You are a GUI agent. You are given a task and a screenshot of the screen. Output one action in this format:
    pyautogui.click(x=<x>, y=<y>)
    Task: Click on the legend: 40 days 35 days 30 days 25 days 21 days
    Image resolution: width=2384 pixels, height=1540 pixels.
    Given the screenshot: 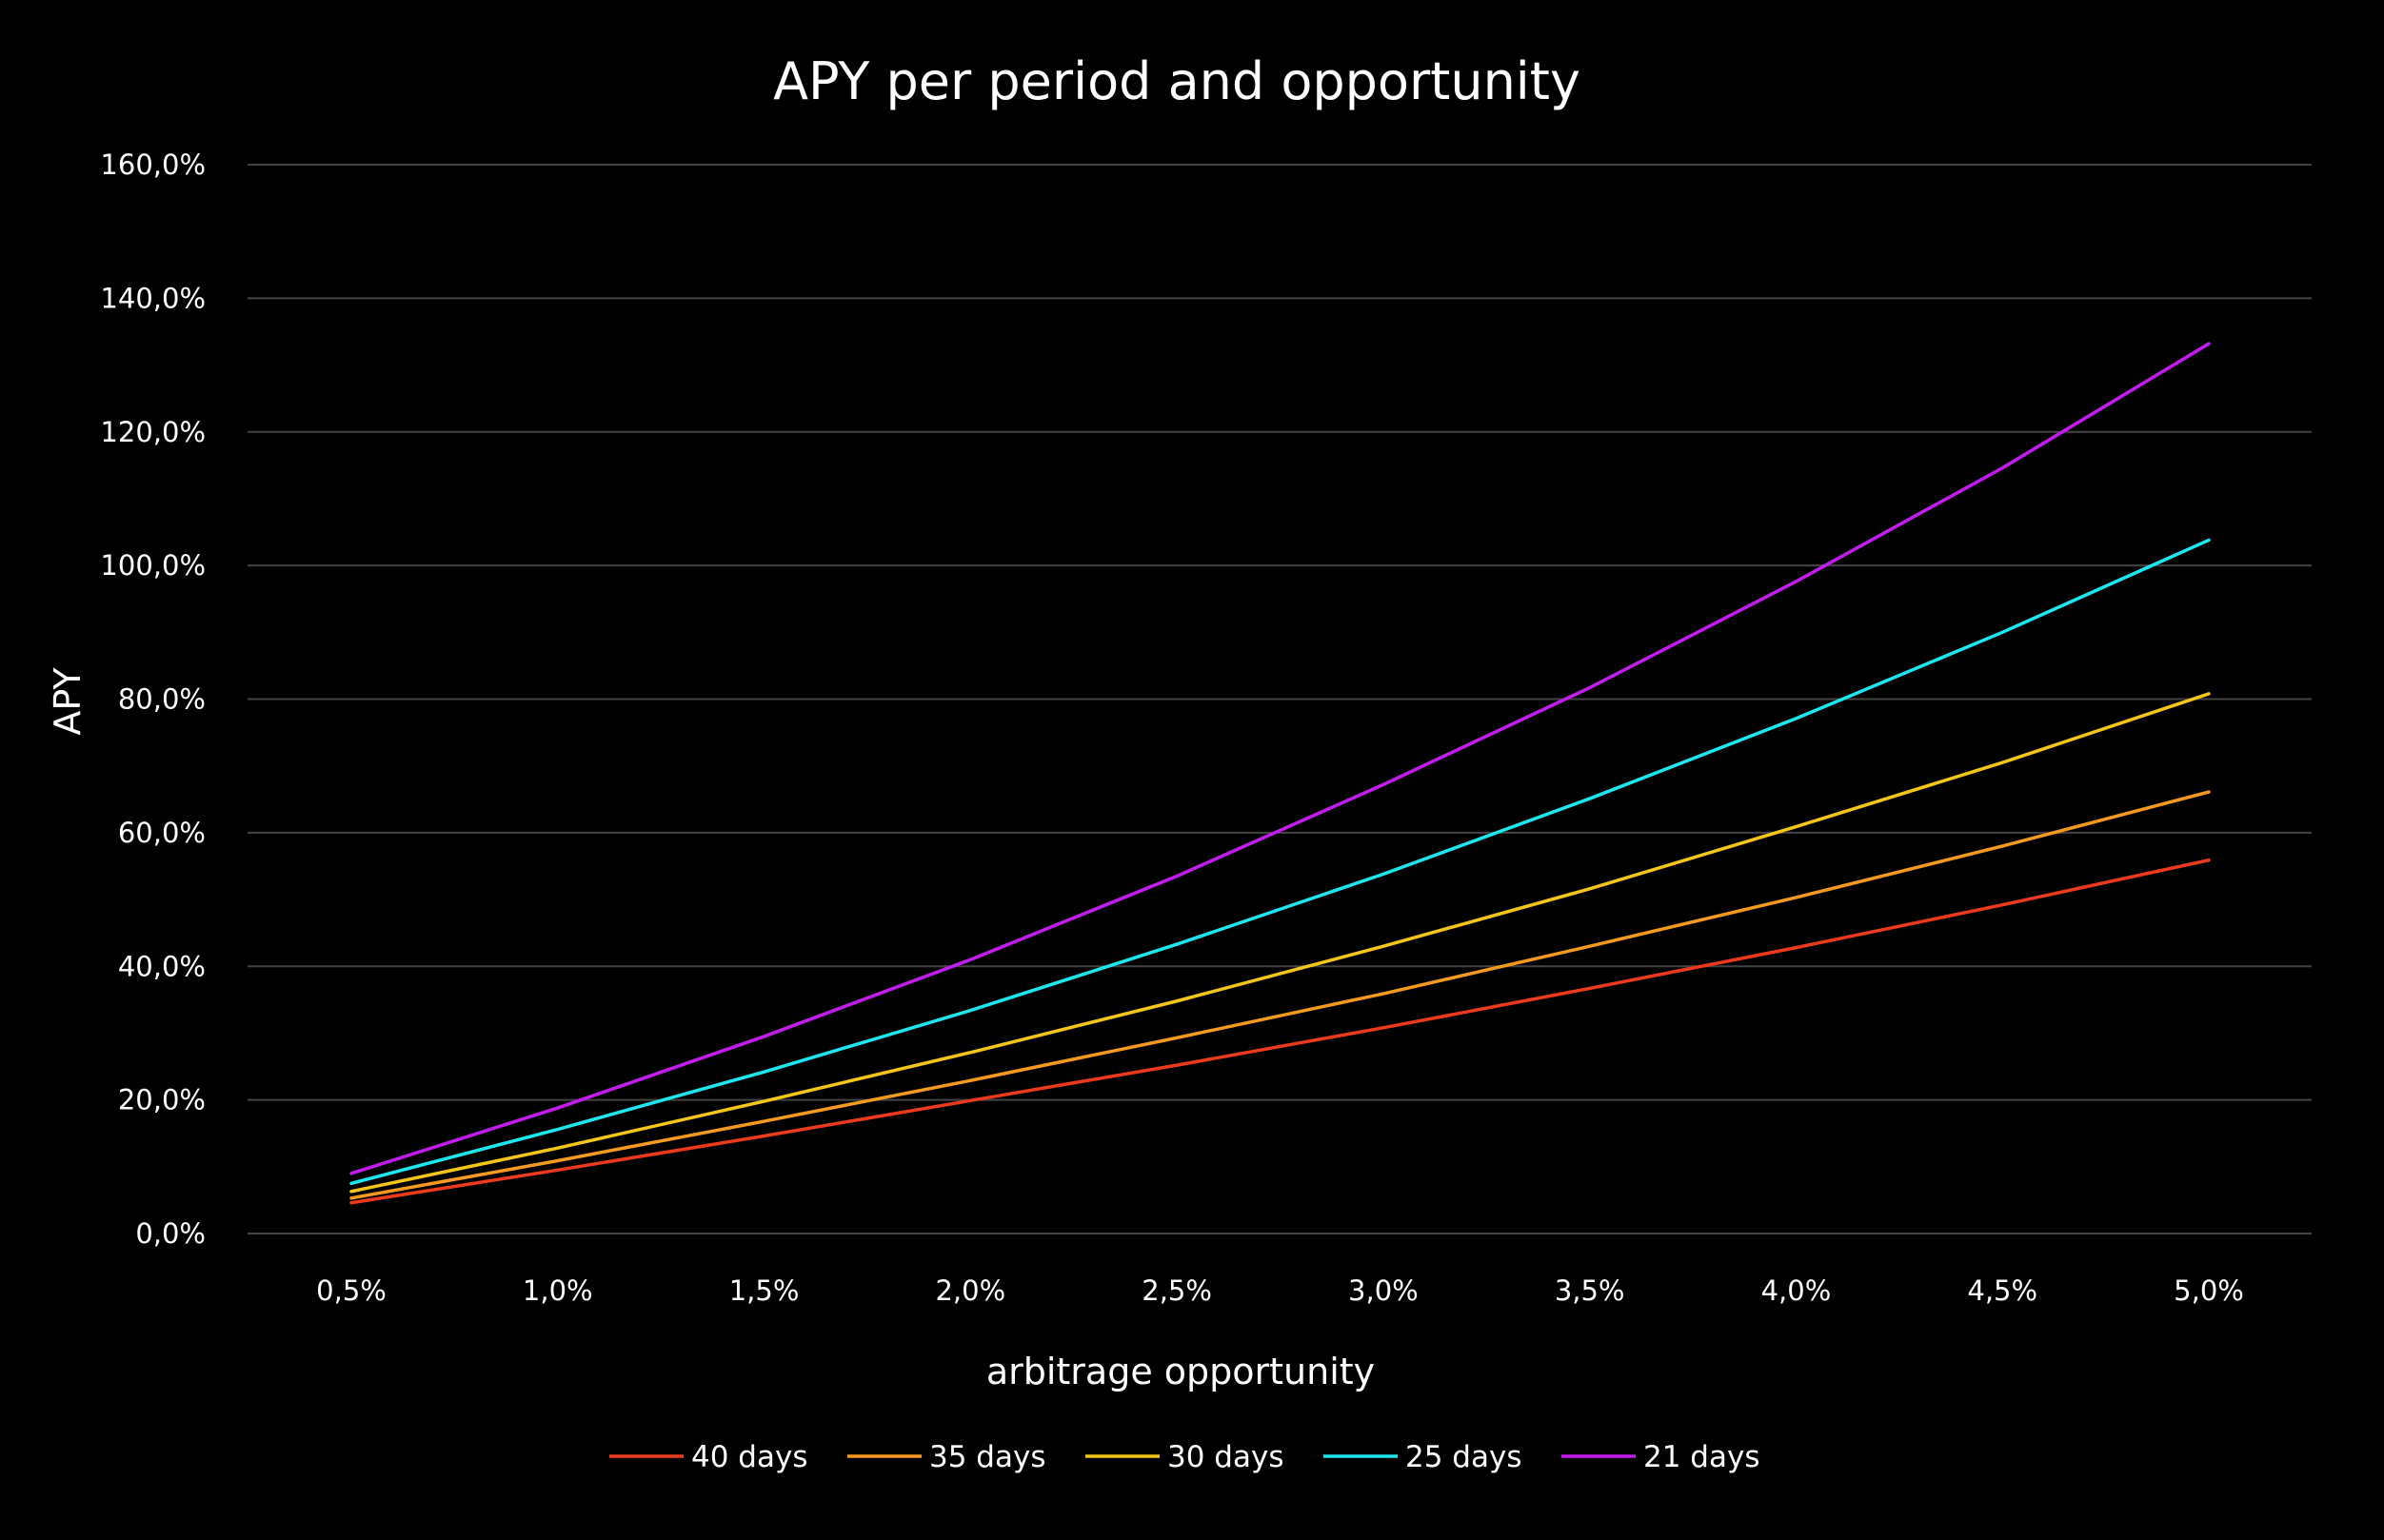 What is the action you would take?
    pyautogui.click(x=1184, y=1457)
    